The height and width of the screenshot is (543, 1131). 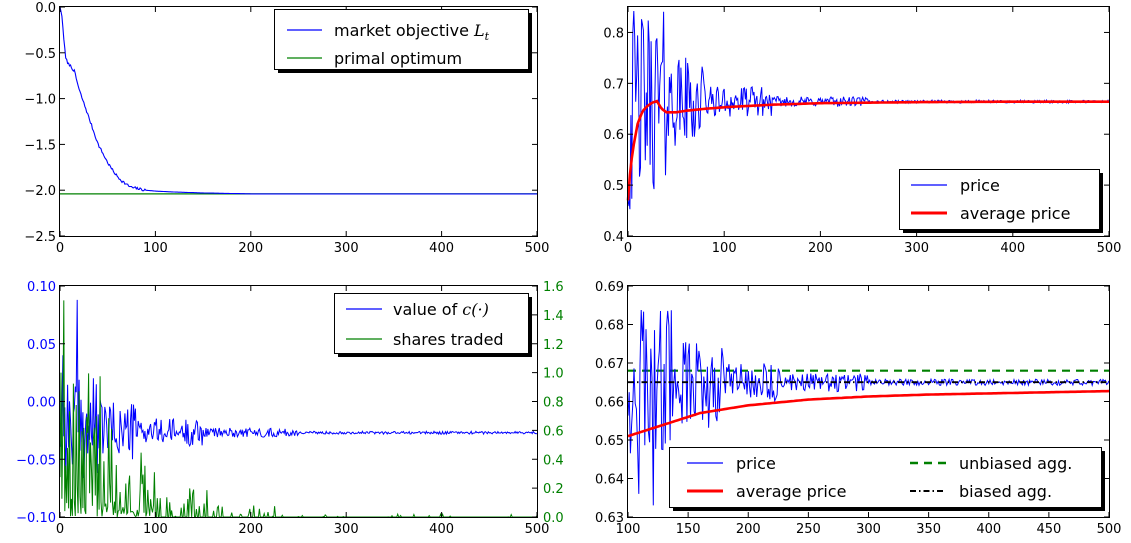 What do you see at coordinates (40, 145) in the screenshot?
I see `y-tick-label: −1.5` at bounding box center [40, 145].